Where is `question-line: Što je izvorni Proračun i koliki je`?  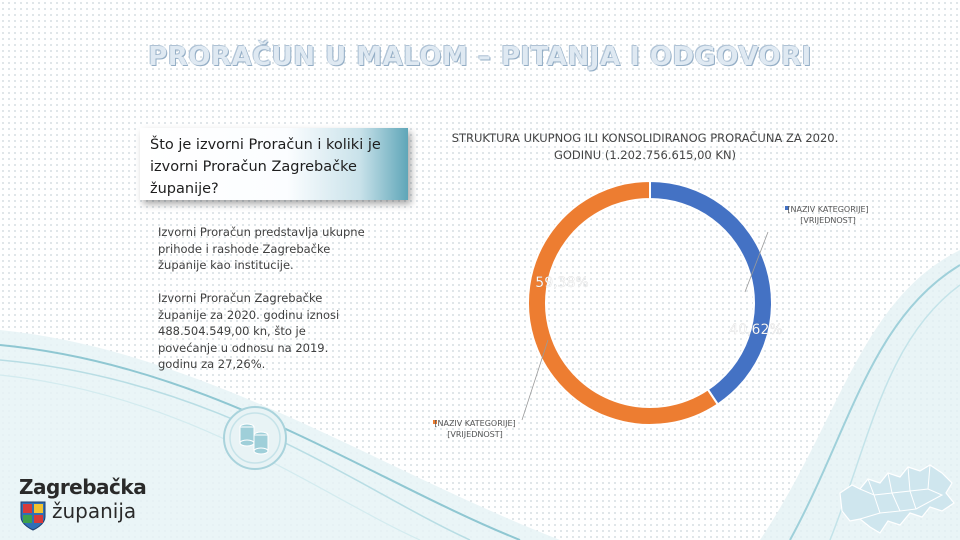 question-line: Što je izvorni Proračun i koliki je is located at coordinates (265, 145).